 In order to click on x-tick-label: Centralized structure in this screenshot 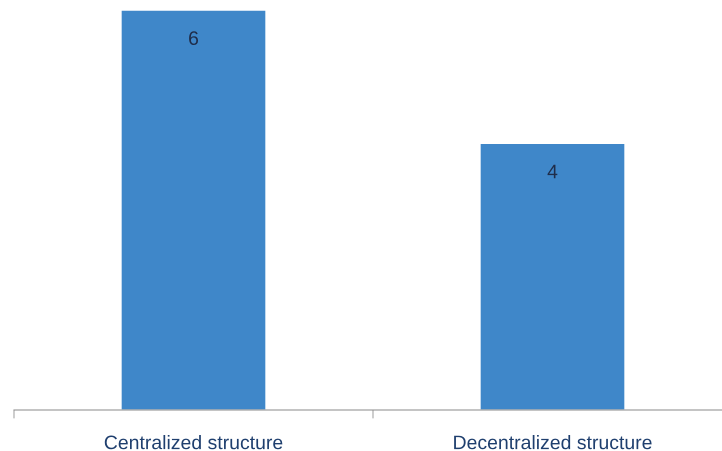, I will do `click(193, 442)`.